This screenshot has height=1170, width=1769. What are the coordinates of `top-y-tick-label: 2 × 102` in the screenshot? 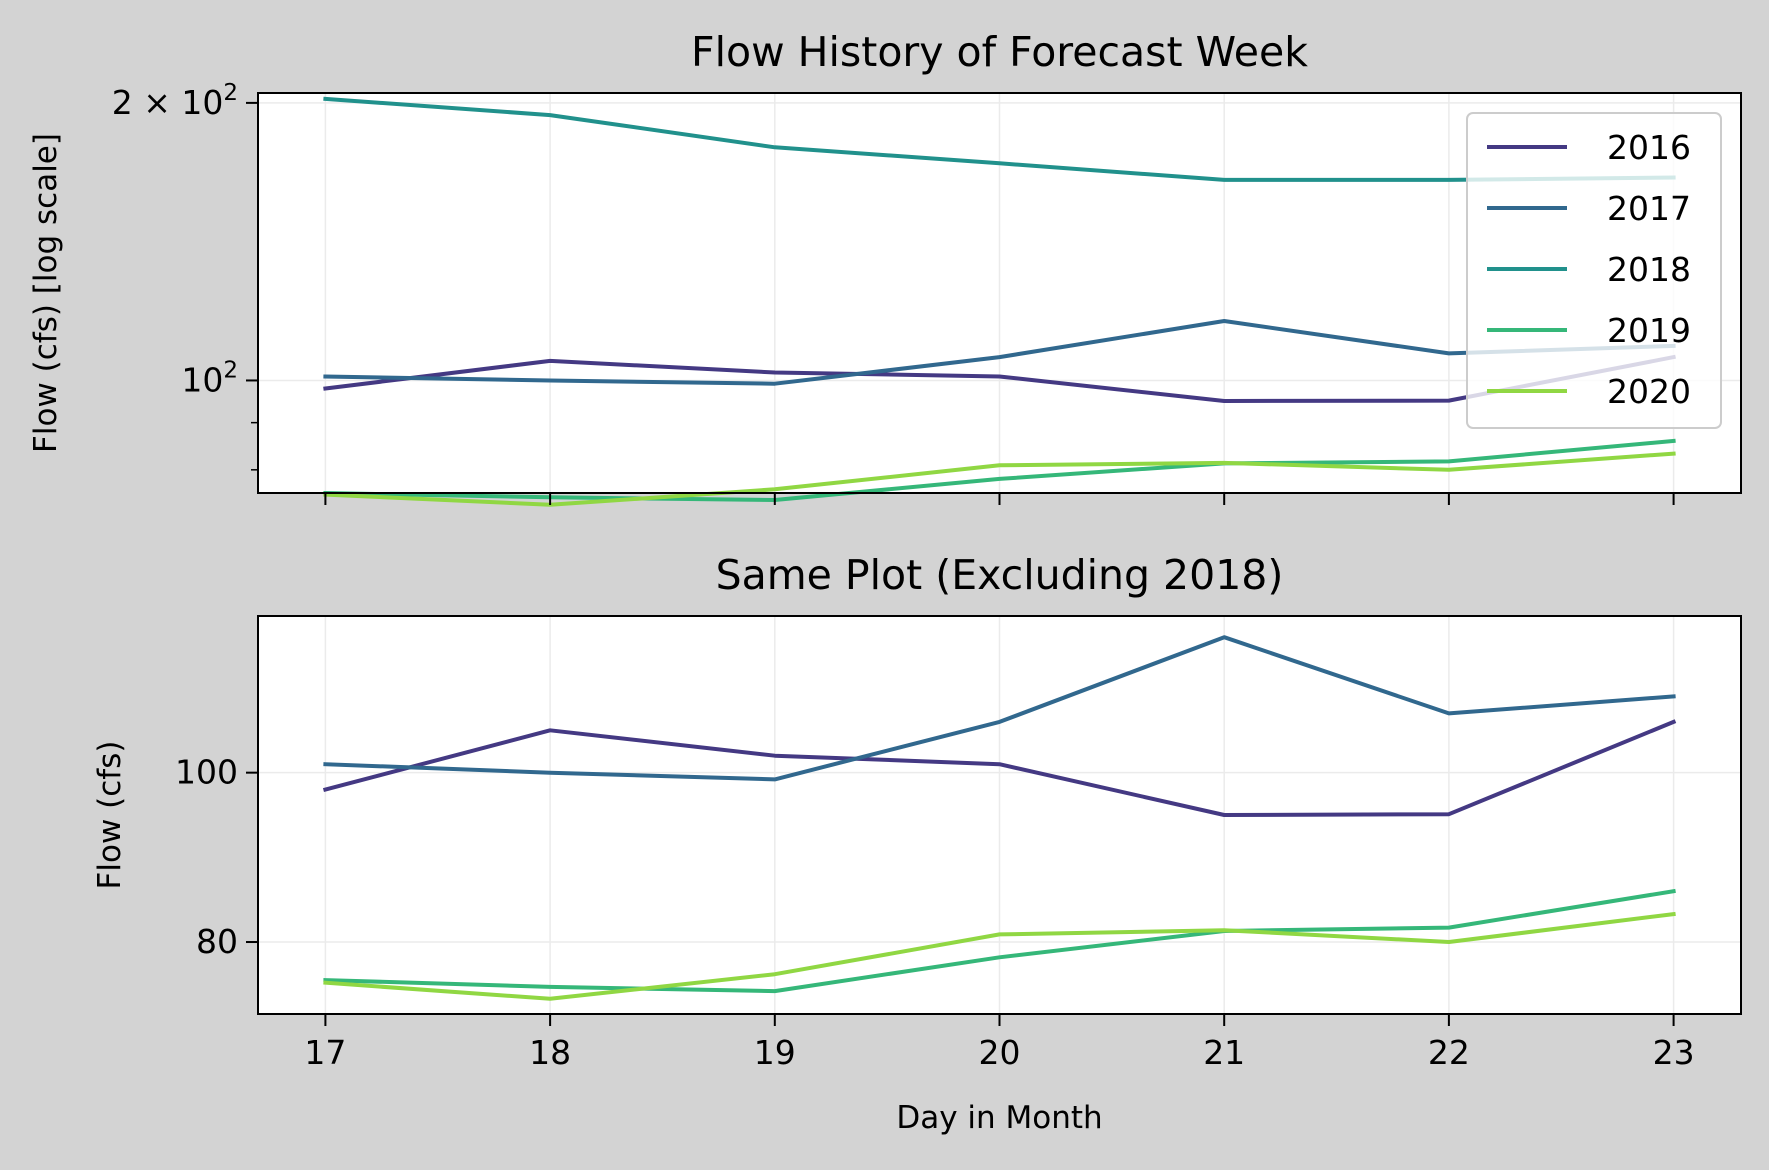 It's located at (175, 101).